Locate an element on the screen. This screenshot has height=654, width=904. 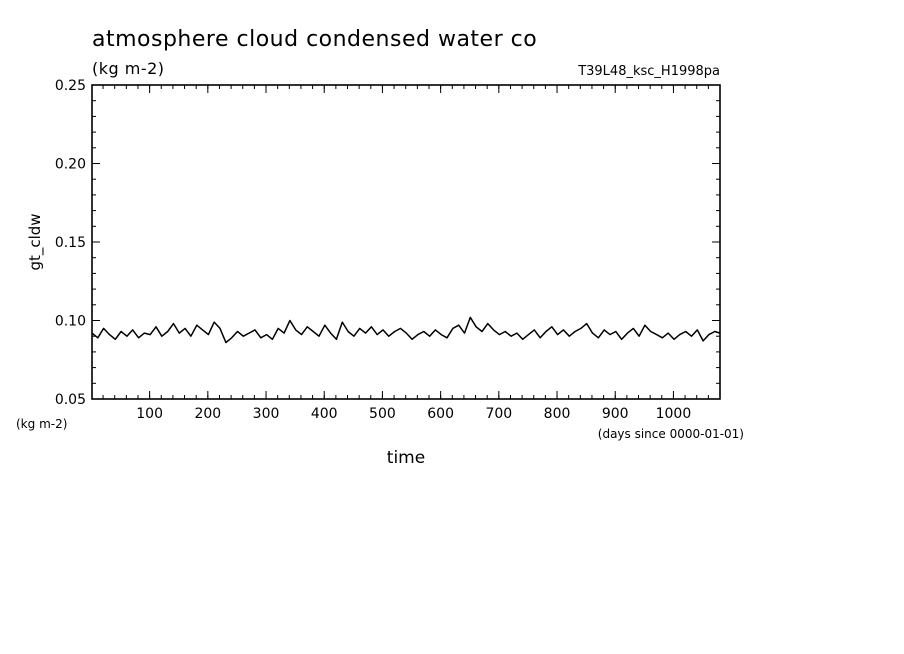
y-axis-label: gt_cldw is located at coordinates (35, 241).